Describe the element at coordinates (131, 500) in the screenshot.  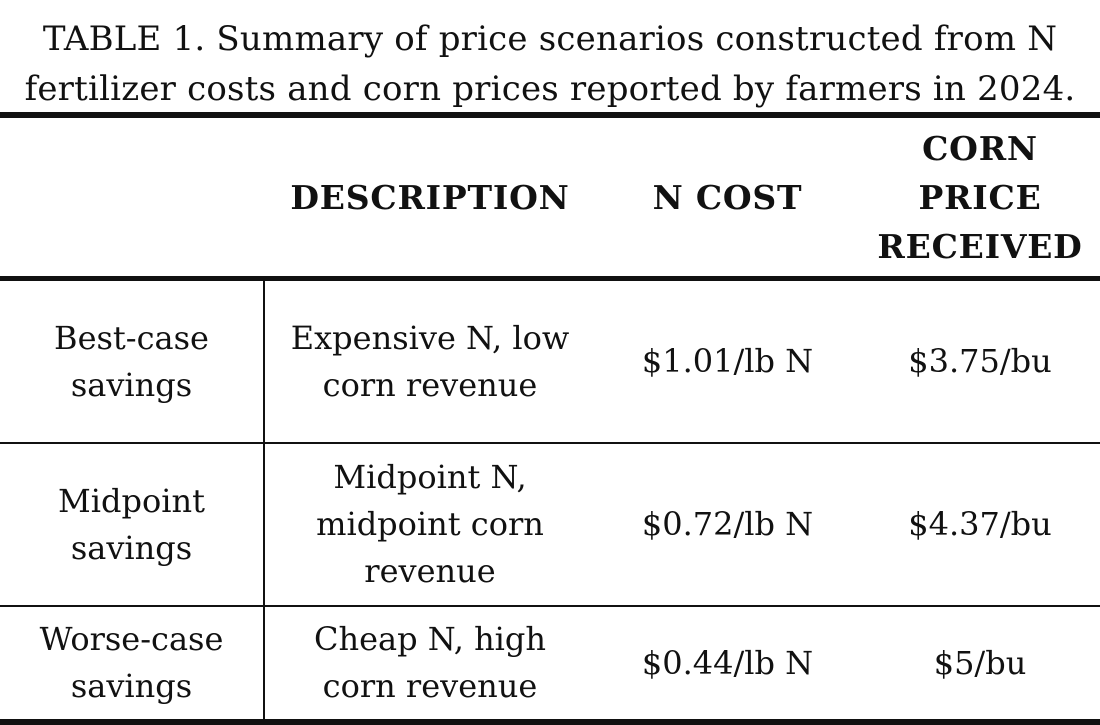
I see `scenario-line: Midpoint` at that location.